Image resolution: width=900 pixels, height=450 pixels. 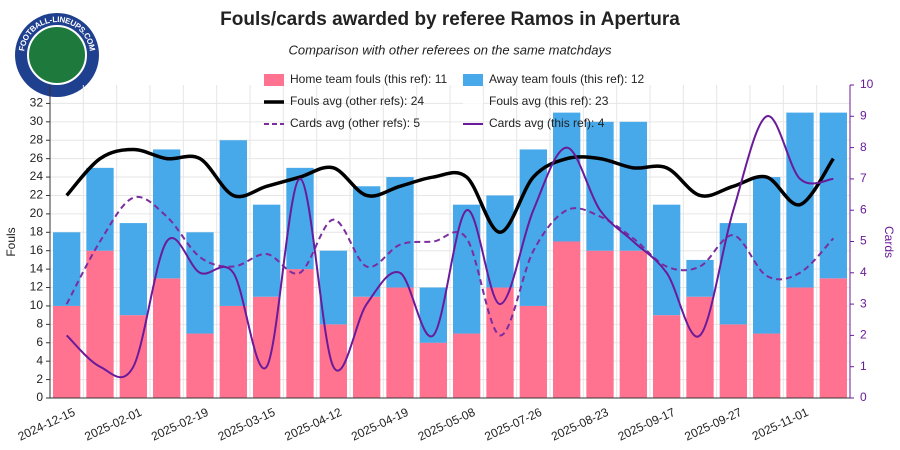 What do you see at coordinates (39, 379) in the screenshot?
I see `y-tick-label: 2` at bounding box center [39, 379].